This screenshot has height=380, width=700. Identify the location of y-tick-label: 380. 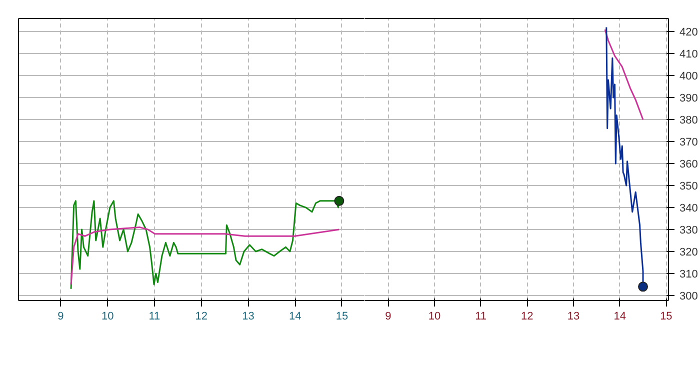
(689, 120).